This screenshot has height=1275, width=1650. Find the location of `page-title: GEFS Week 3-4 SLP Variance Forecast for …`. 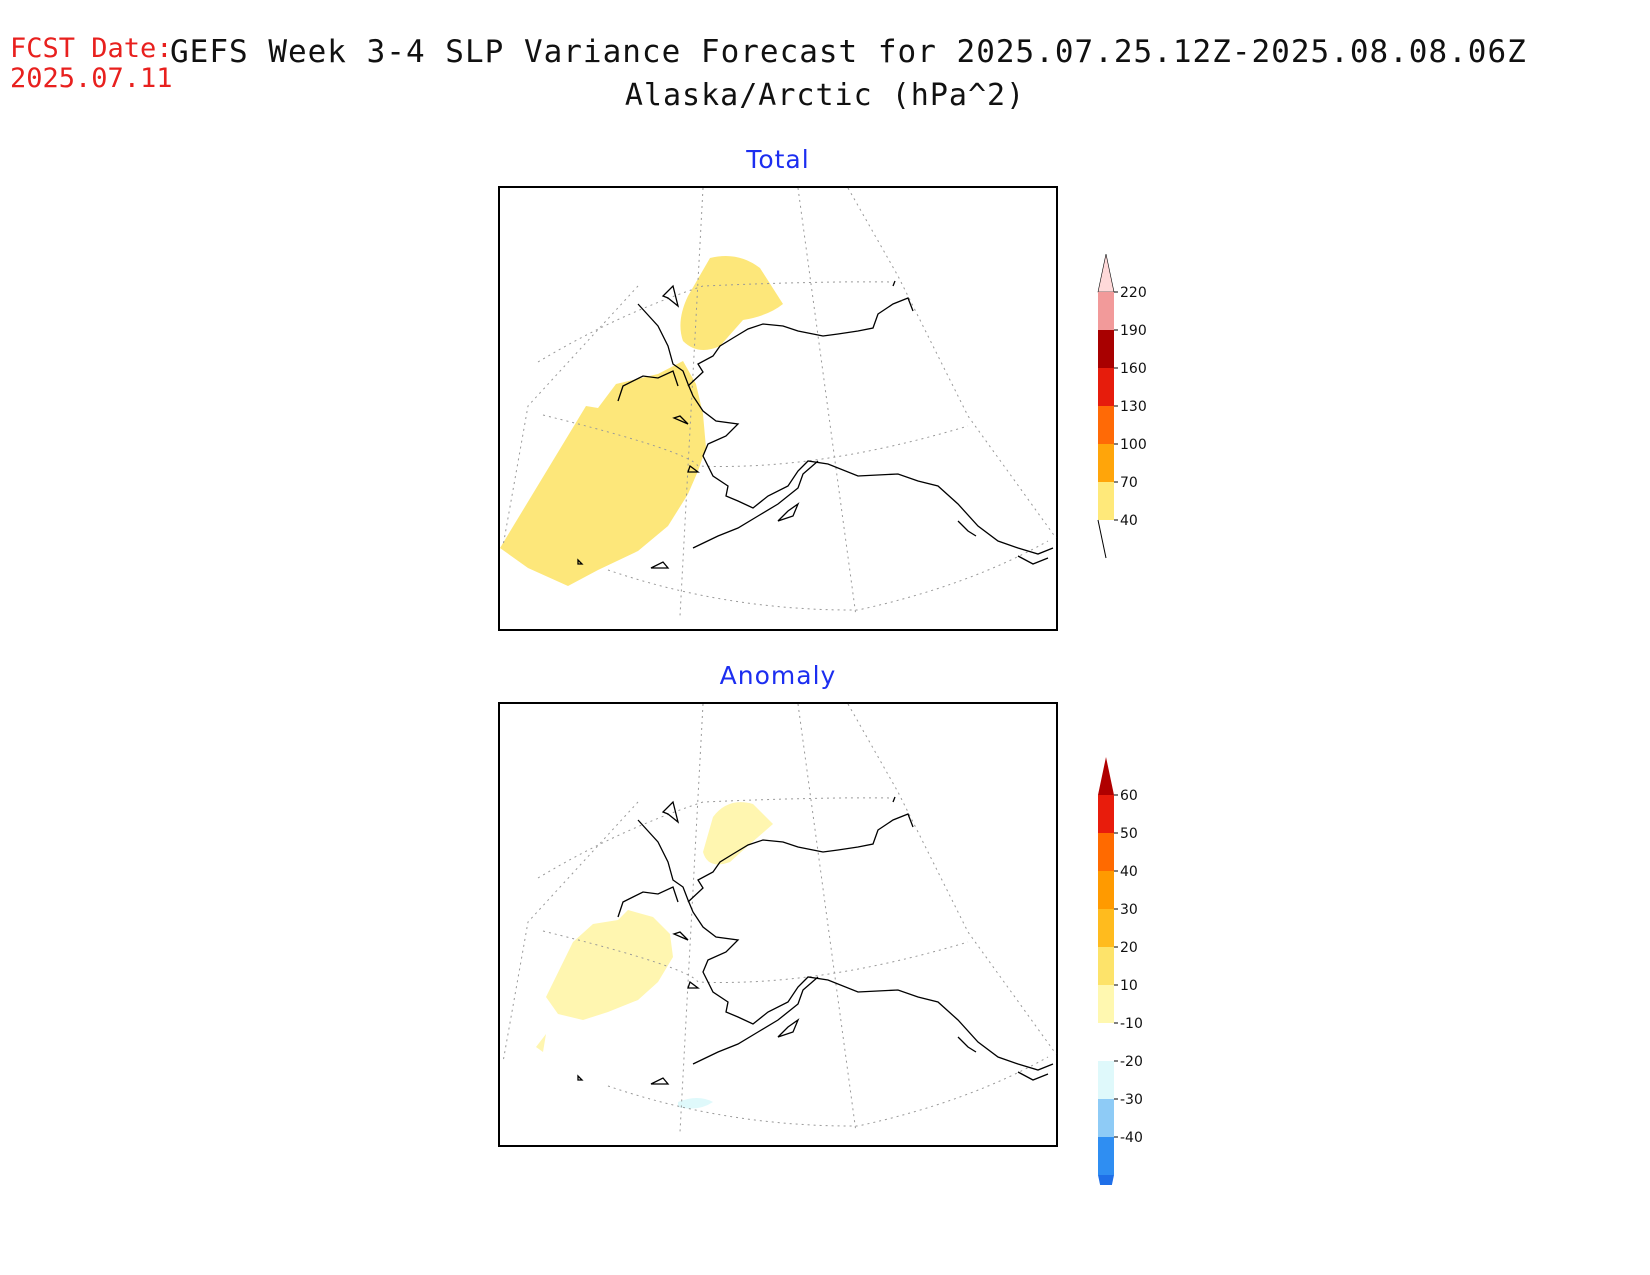

page-title: GEFS Week 3-4 SLP Variance Forecast for … is located at coordinates (848, 52).